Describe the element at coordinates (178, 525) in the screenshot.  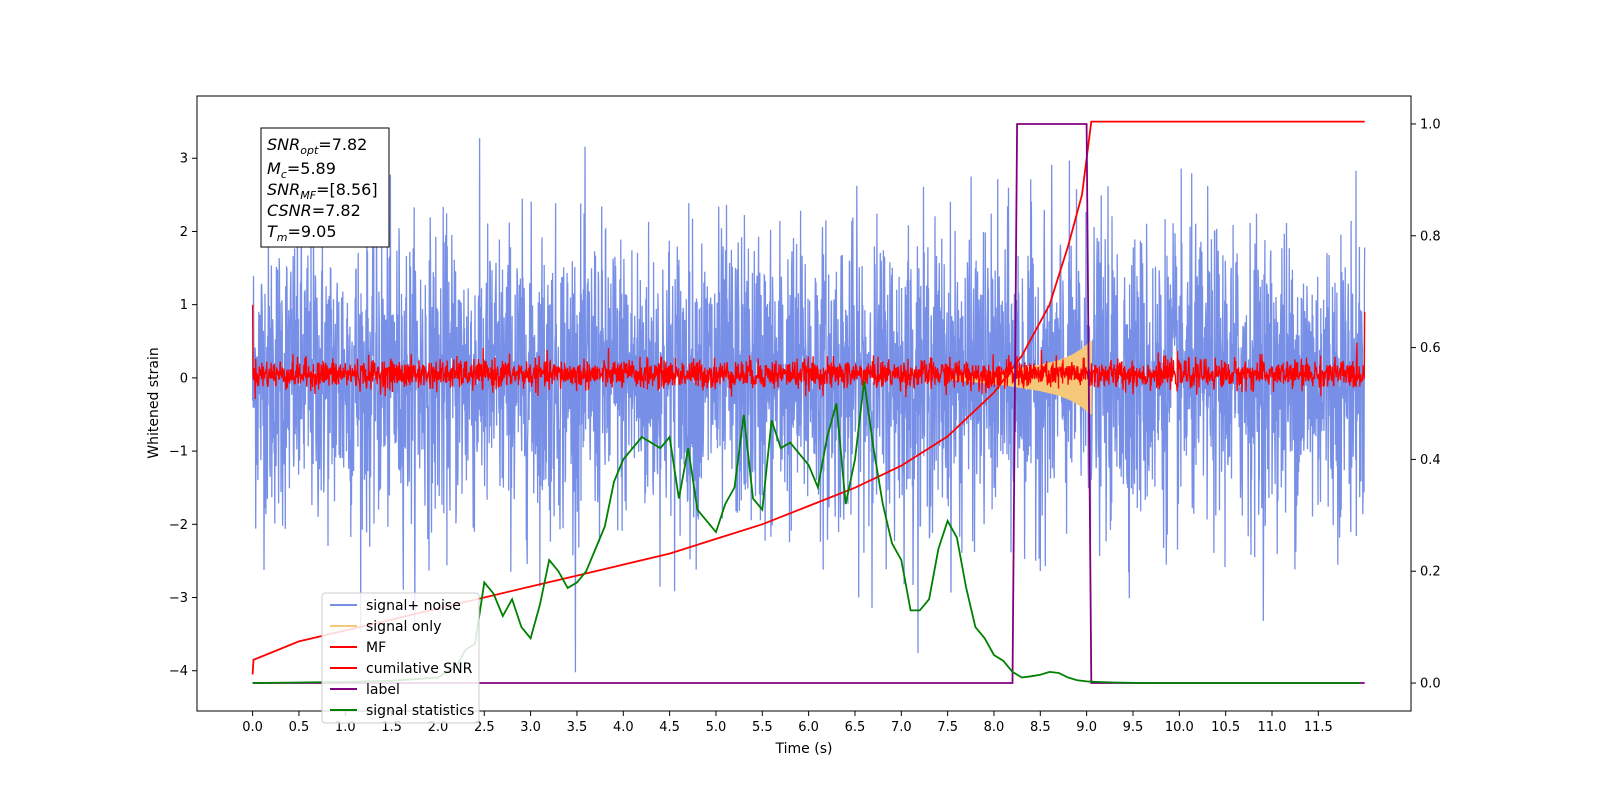
I see `y-tick-label: −2` at that location.